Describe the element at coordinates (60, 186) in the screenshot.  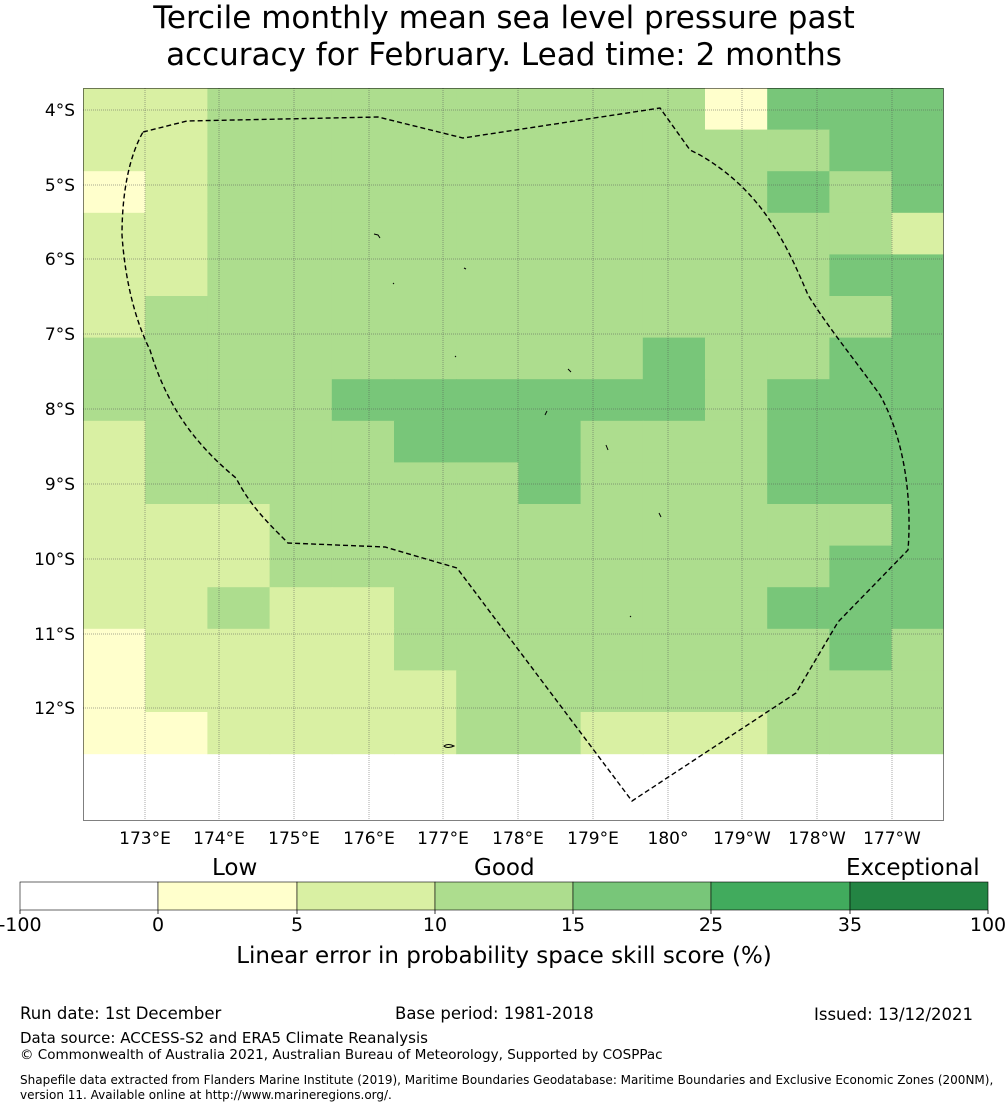
I see `latitude-label: 5°S` at that location.